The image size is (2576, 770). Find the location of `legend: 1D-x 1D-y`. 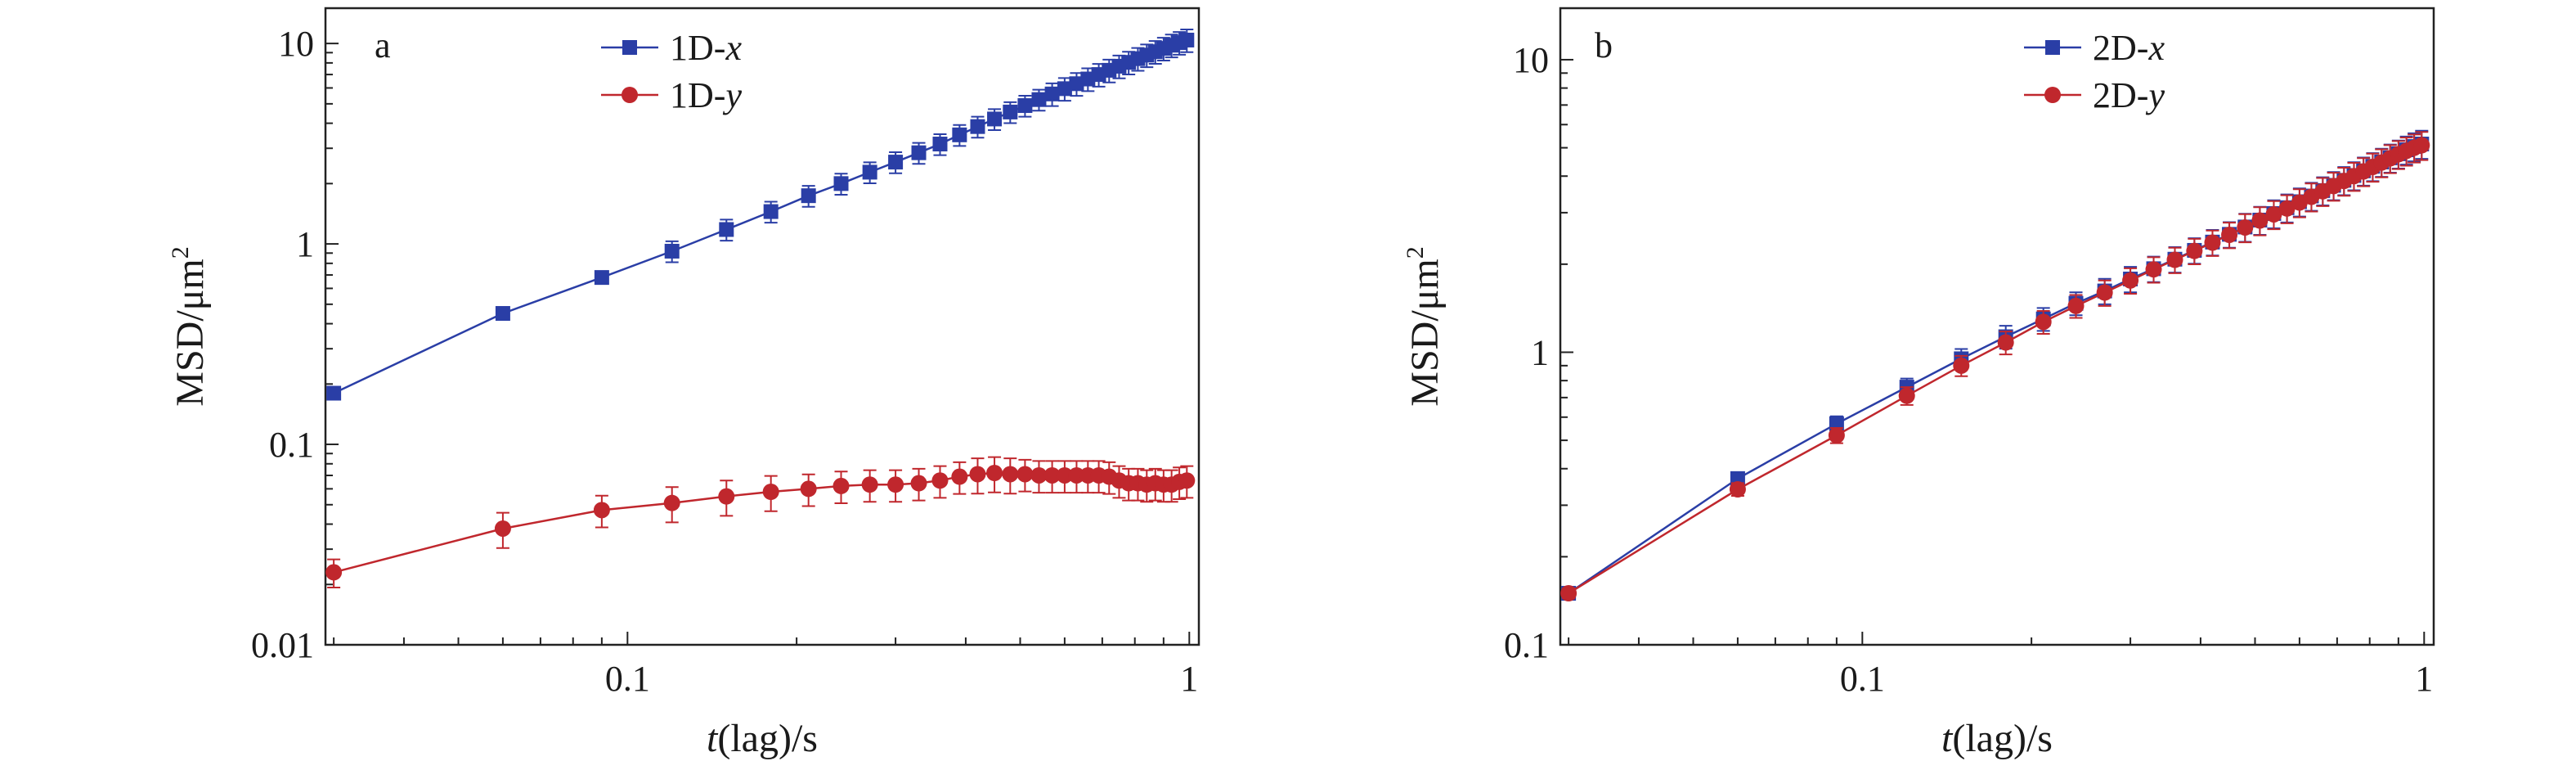

legend: 1D-x 1D-y is located at coordinates (672, 71).